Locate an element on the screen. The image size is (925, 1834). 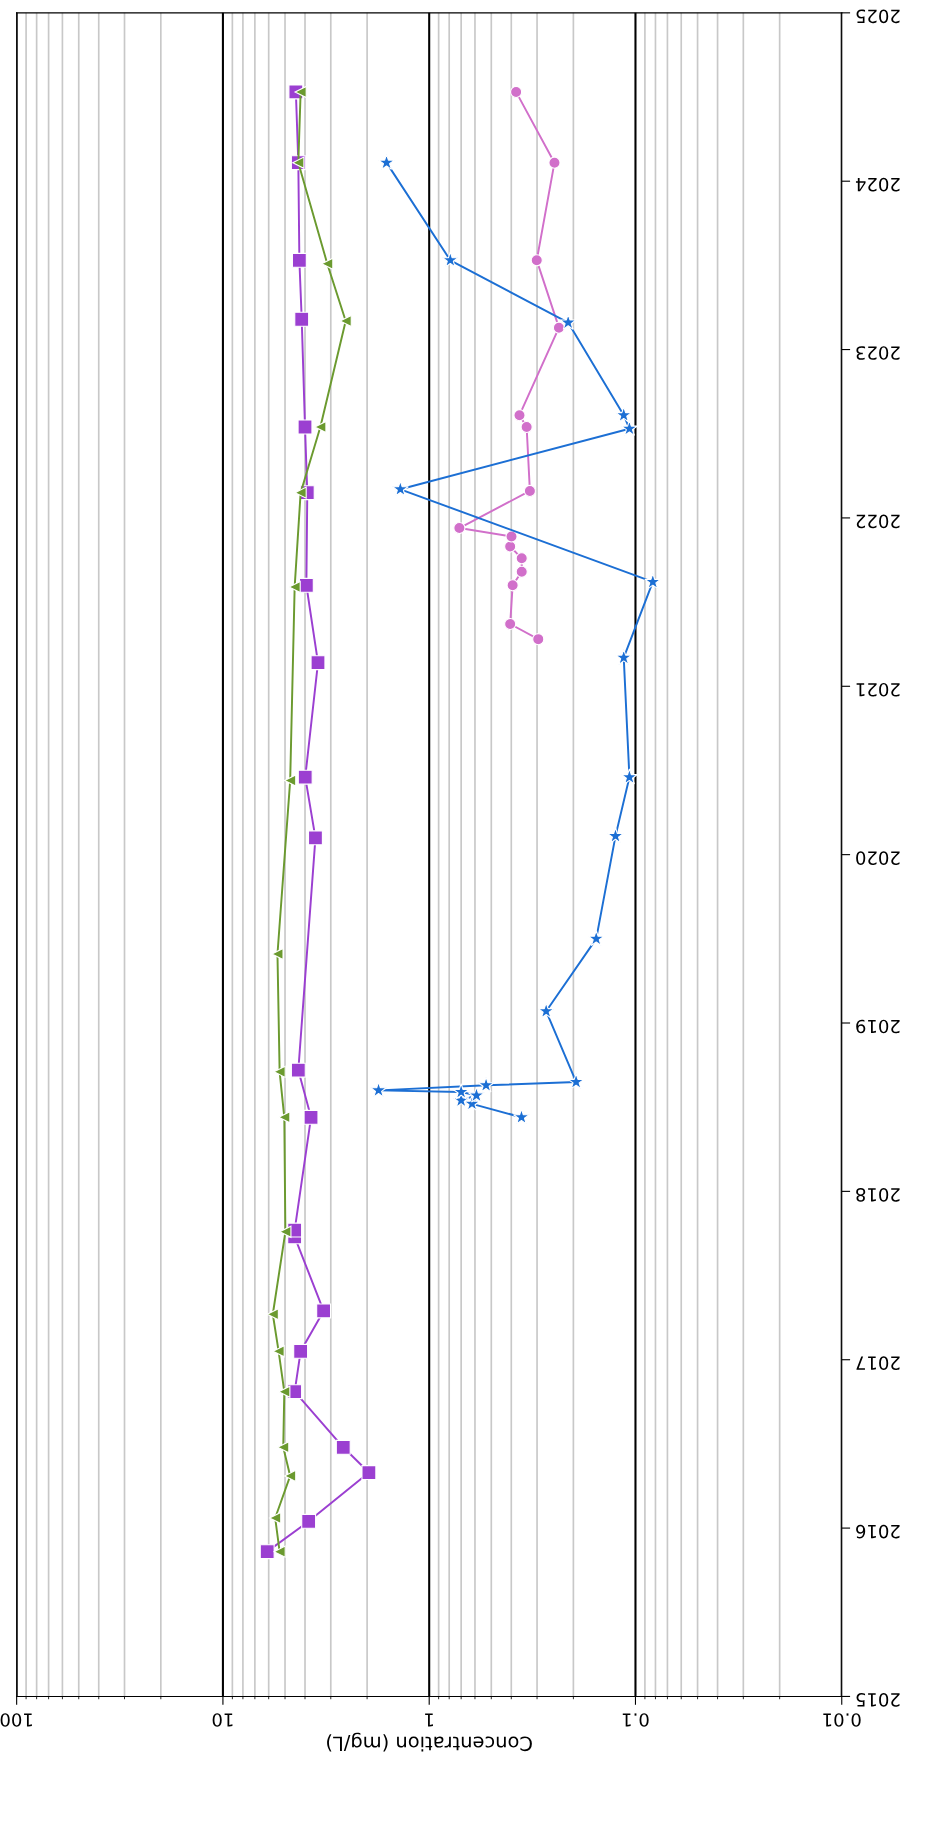
y-tick-label: 2015 is located at coordinates (878, 1700).